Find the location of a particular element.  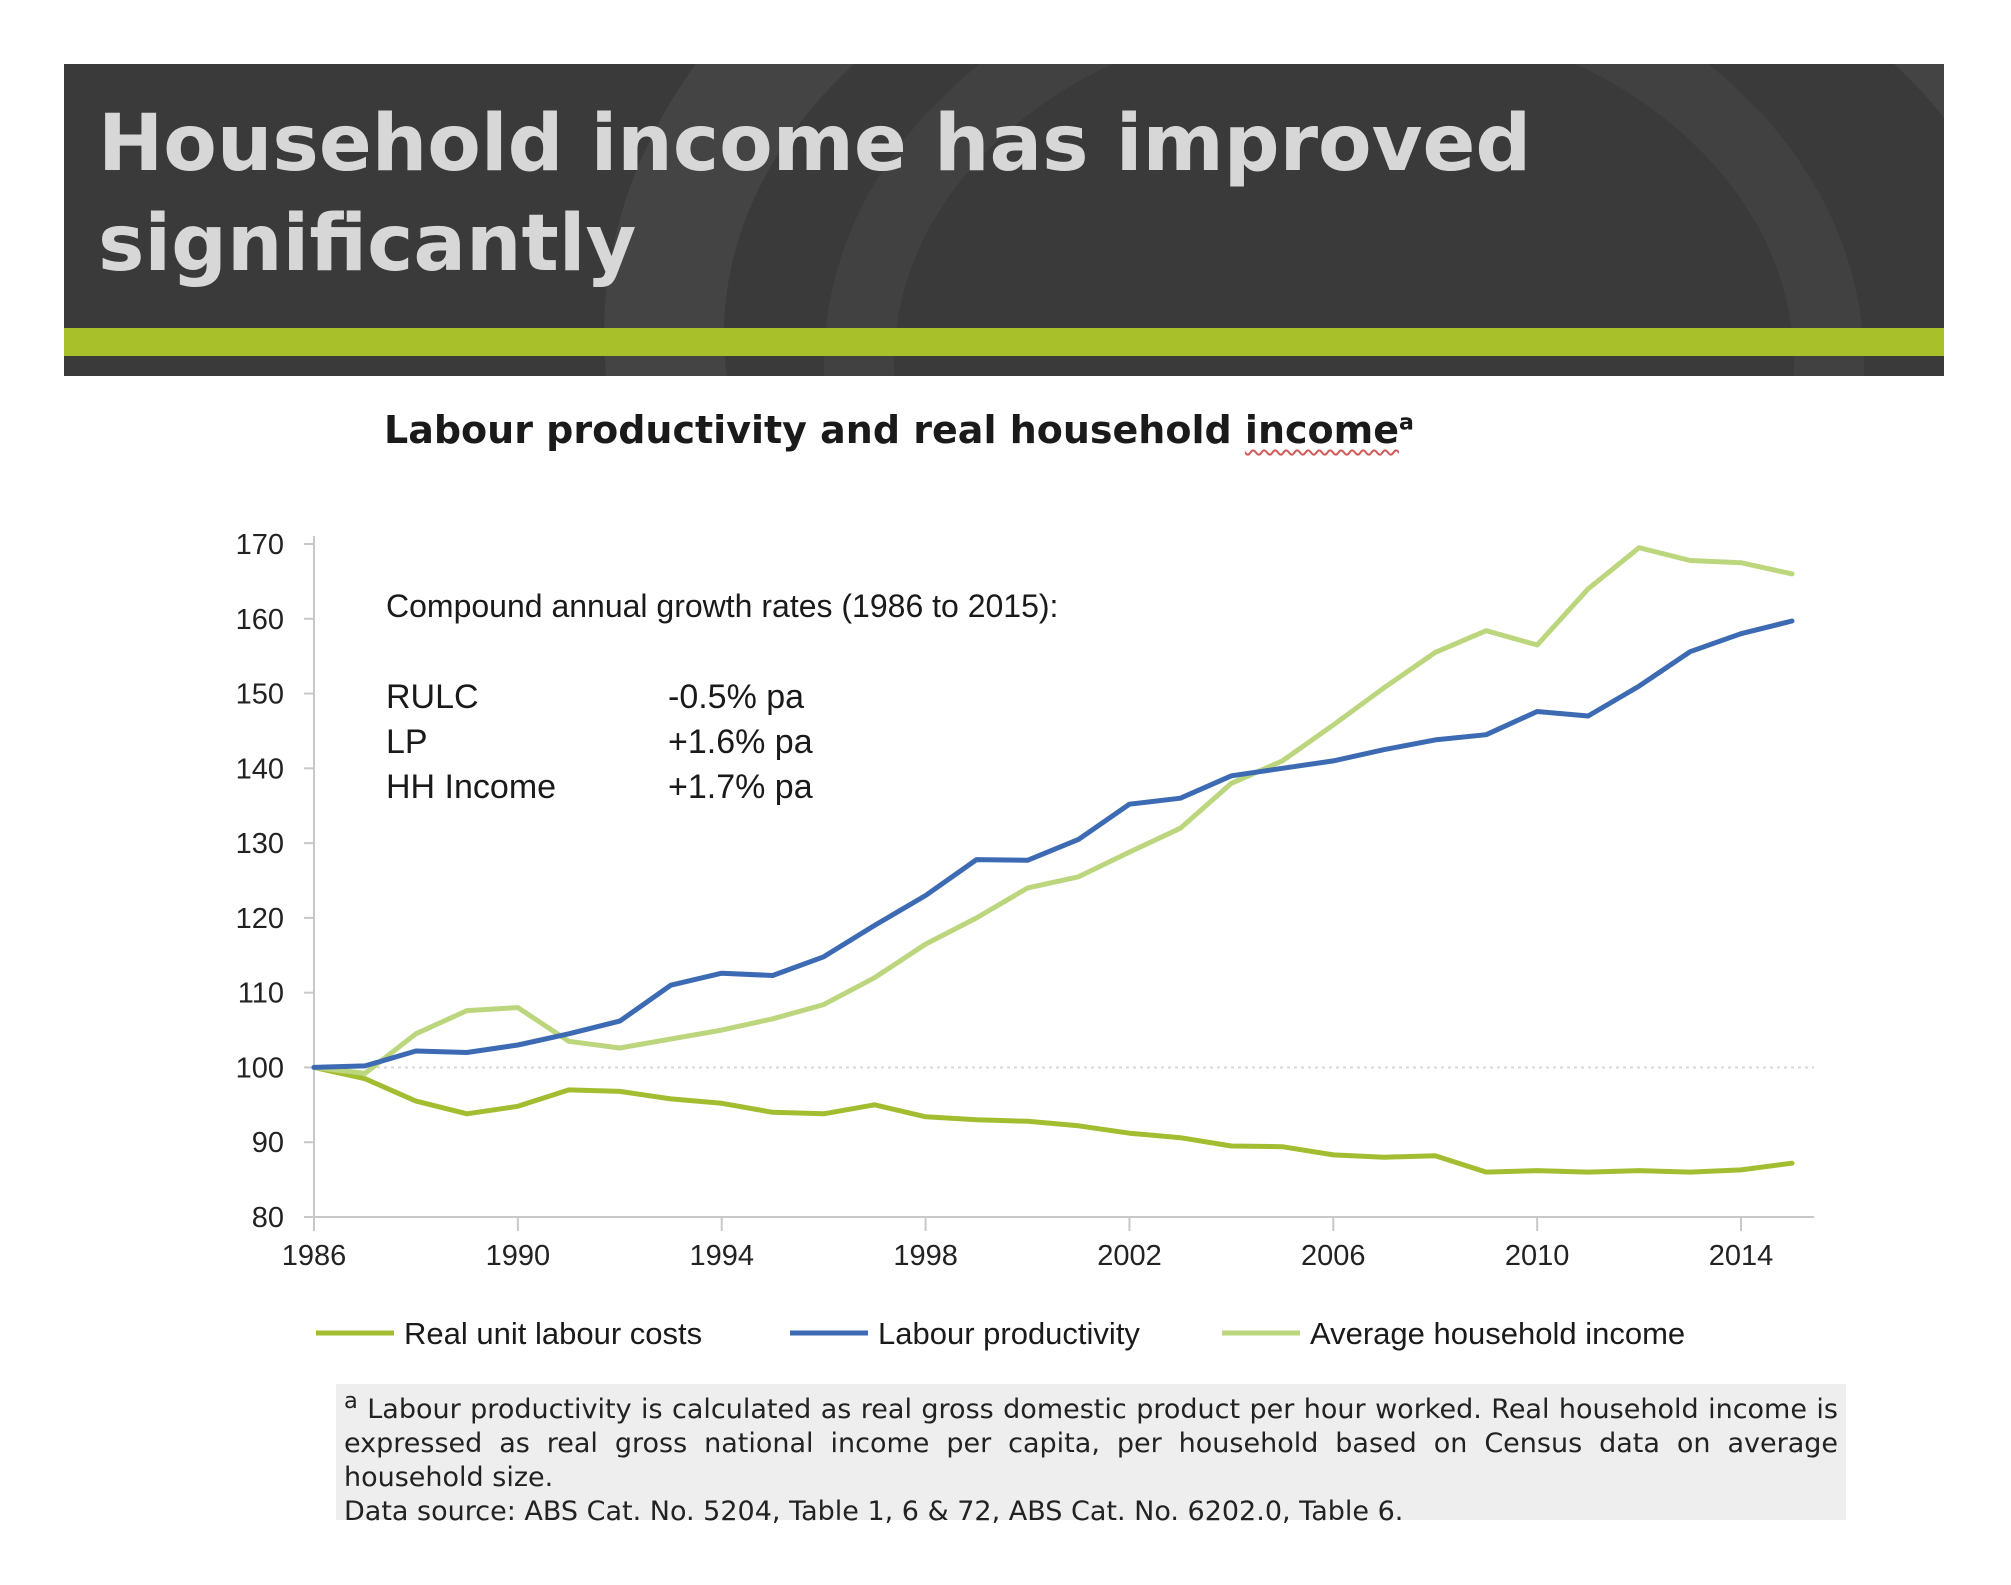

x-tick-label: 1986 is located at coordinates (314, 1256).